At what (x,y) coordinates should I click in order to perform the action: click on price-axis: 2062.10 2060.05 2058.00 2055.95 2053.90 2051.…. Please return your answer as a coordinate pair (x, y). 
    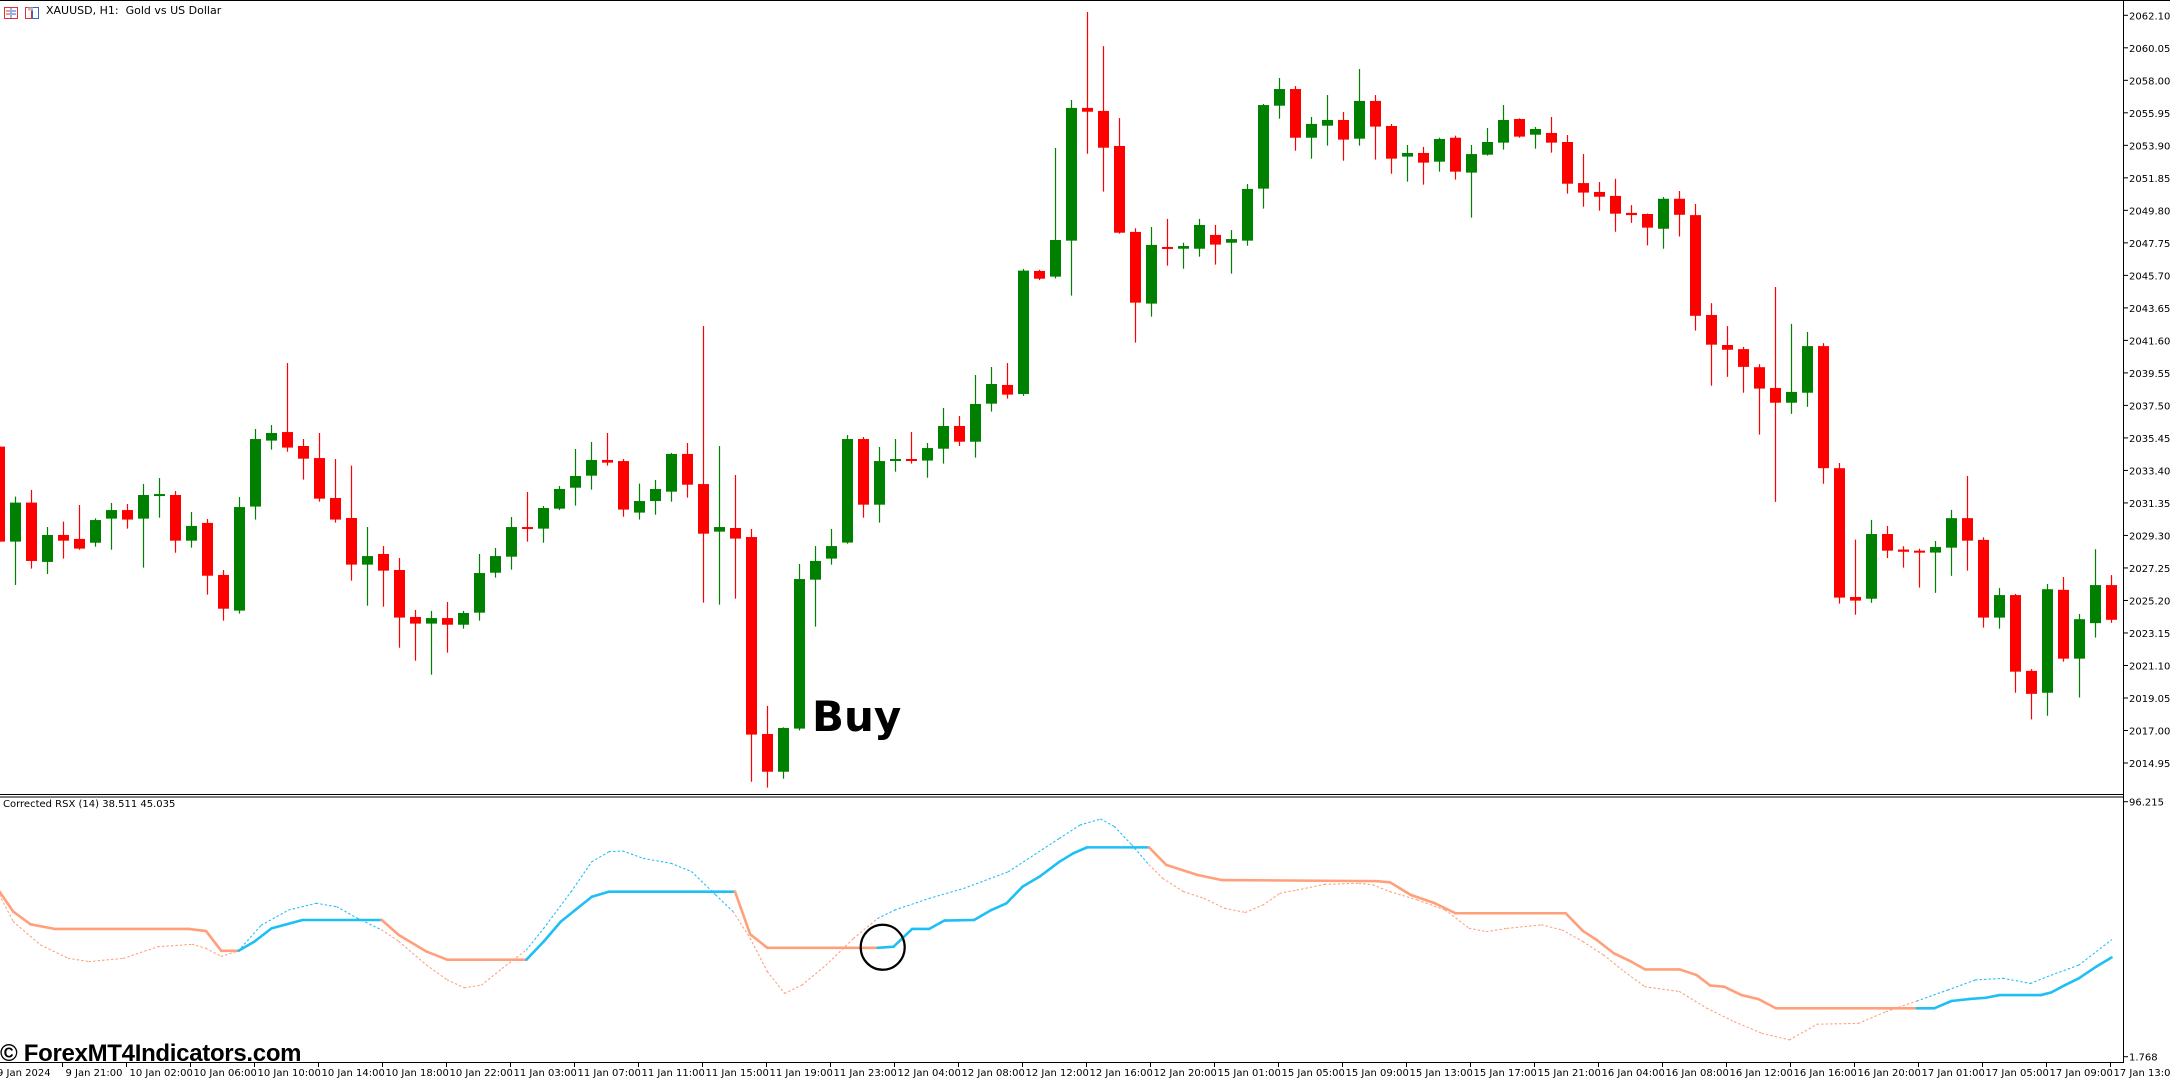
    Looking at the image, I should click on (2146, 390).